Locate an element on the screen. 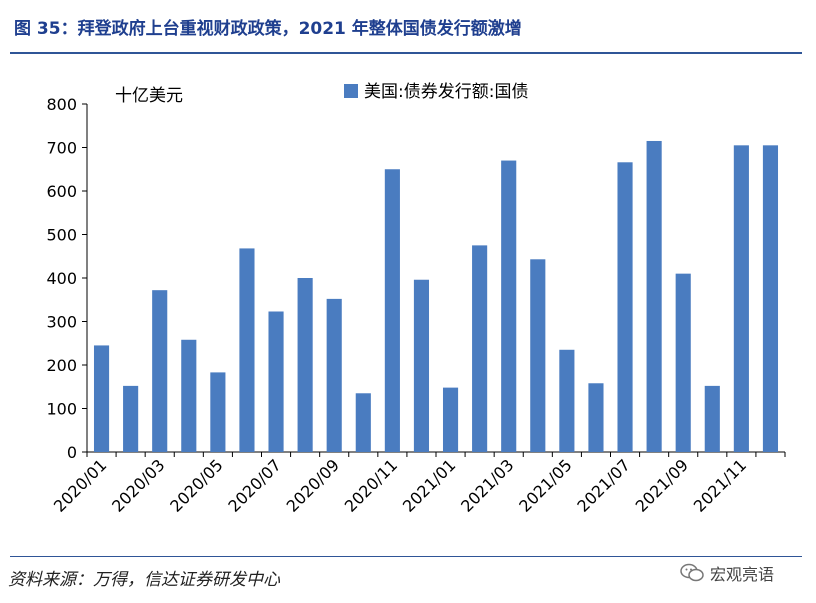  y-unit-label: 十亿美元 is located at coordinates (149, 96).